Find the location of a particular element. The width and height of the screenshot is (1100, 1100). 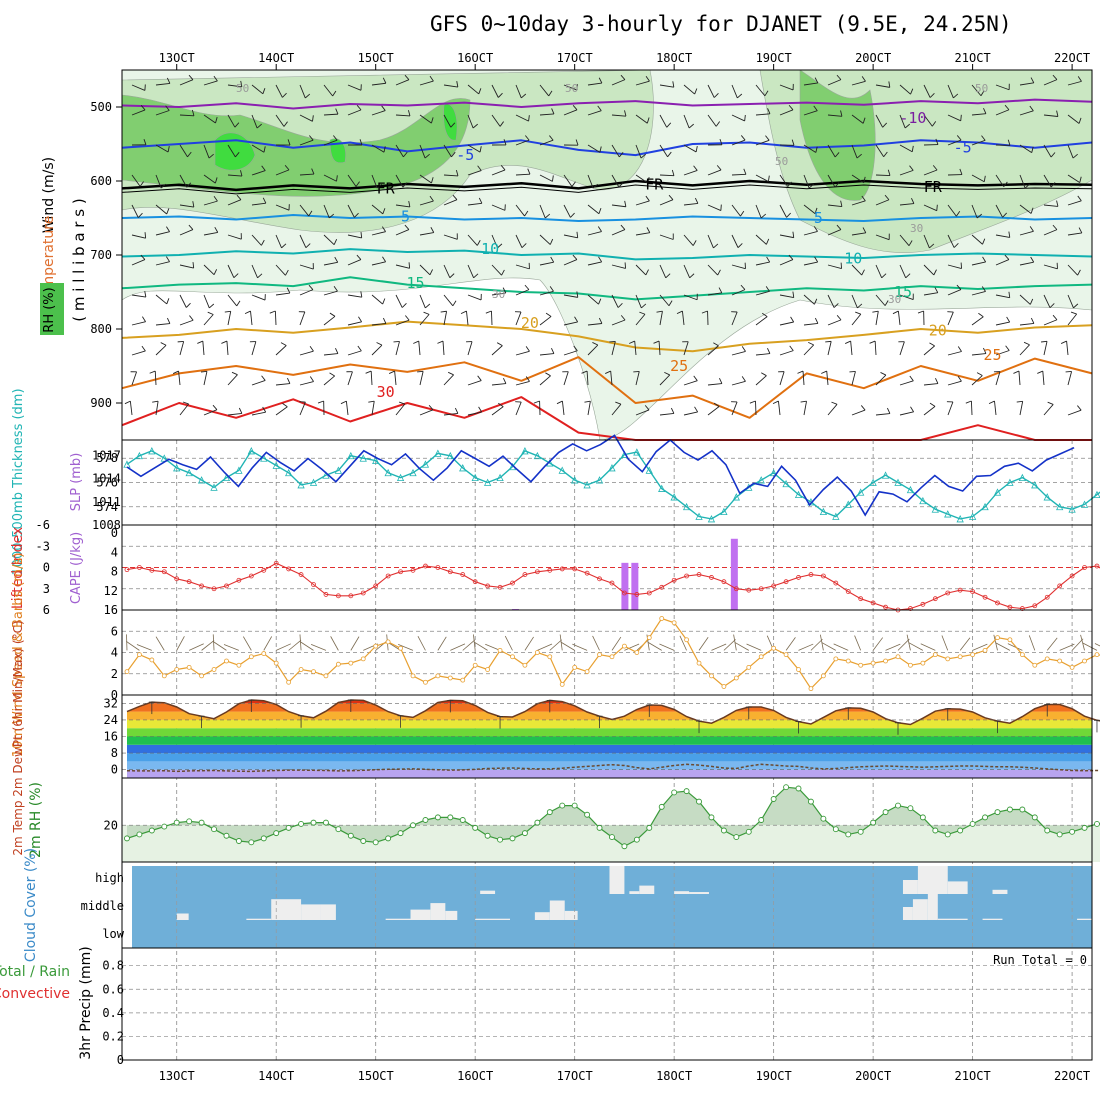

rh-contour-label: 30 is located at coordinates (916, 228).